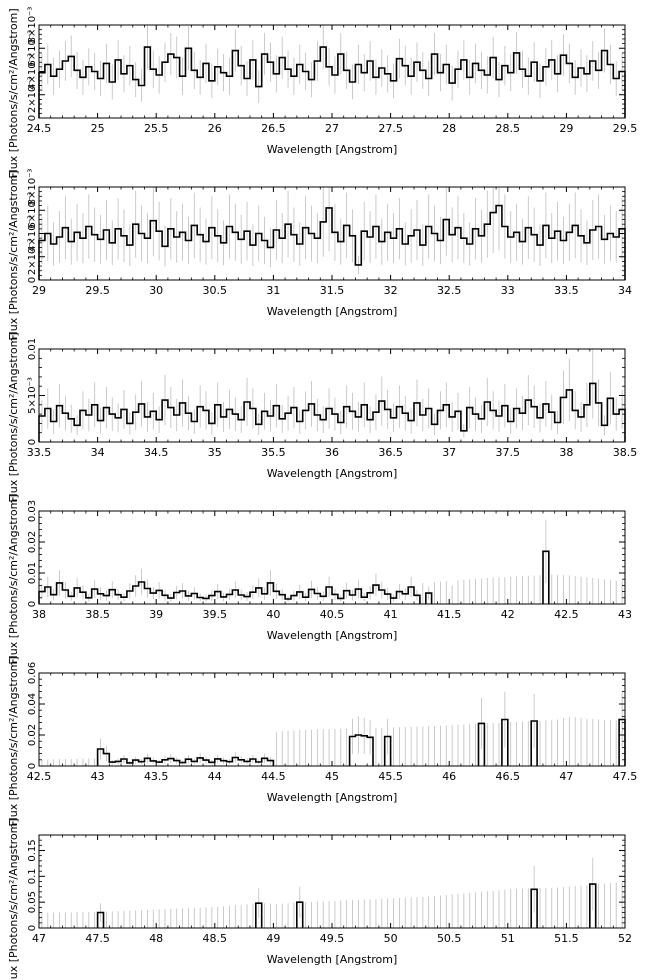  I want to click on x-axis: 29 29.5 30 30.5 31 31.5 32 32.5 33 33.5 34, so click(332, 242).